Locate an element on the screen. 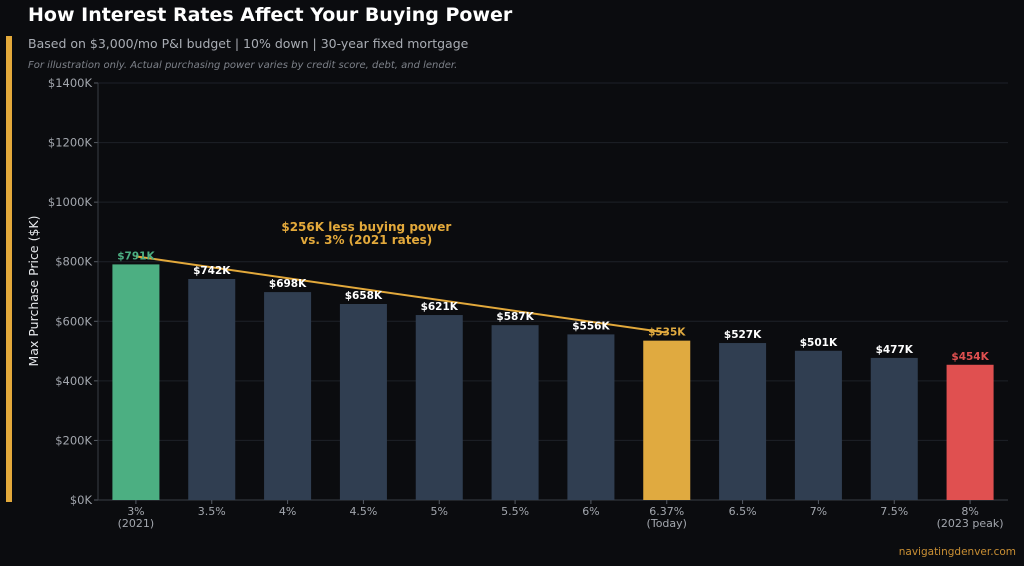 The width and height of the screenshot is (1024, 566). y-tick-label: $800K is located at coordinates (73, 262).